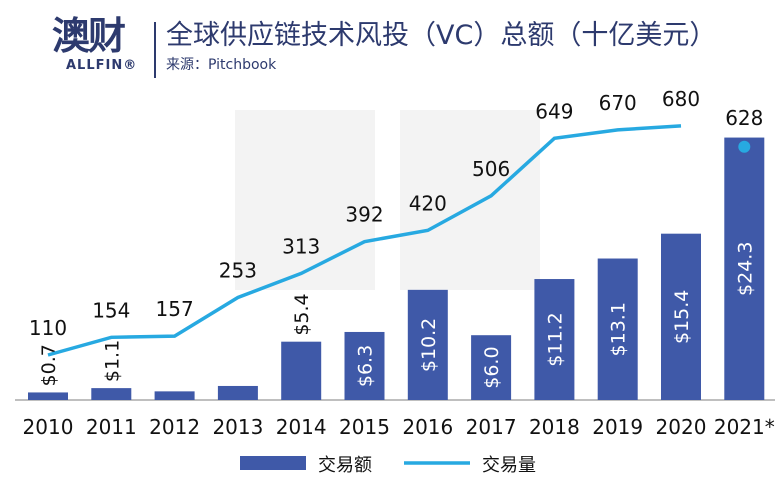 The height and width of the screenshot is (503, 784). I want to click on bar-2020, so click(681, 316).